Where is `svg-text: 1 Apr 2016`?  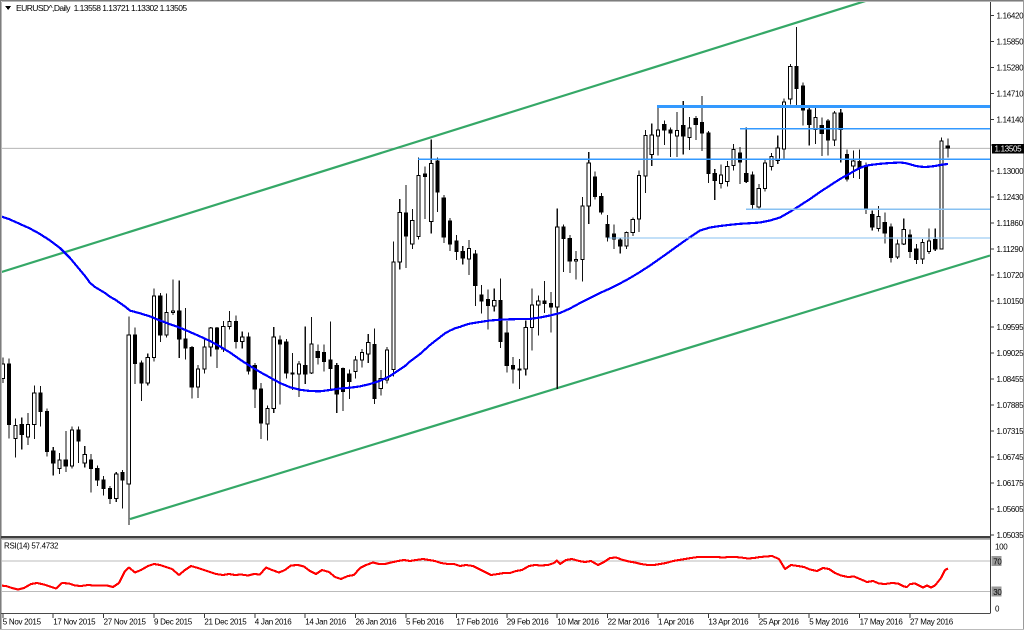 svg-text: 1 Apr 2016 is located at coordinates (676, 621).